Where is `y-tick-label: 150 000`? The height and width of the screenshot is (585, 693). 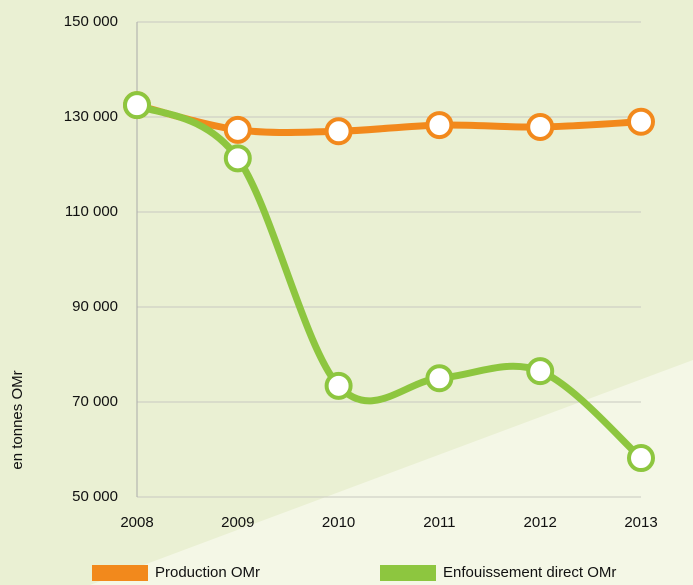
y-tick-label: 150 000 is located at coordinates (91, 21).